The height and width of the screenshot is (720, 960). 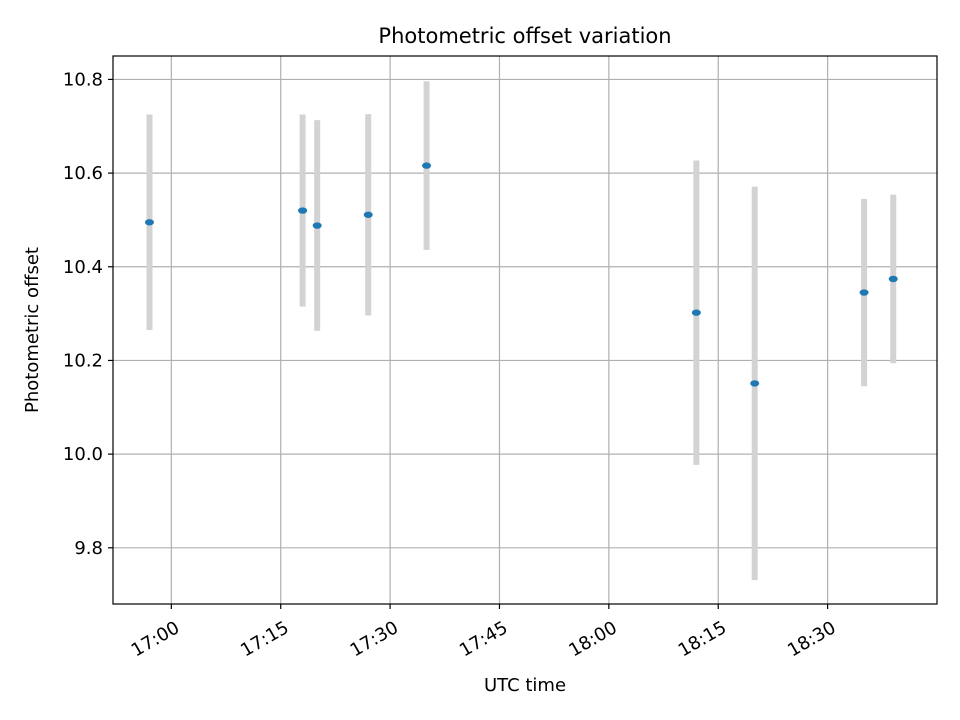 What do you see at coordinates (83, 173) in the screenshot?
I see `y-tick-label: 10.6` at bounding box center [83, 173].